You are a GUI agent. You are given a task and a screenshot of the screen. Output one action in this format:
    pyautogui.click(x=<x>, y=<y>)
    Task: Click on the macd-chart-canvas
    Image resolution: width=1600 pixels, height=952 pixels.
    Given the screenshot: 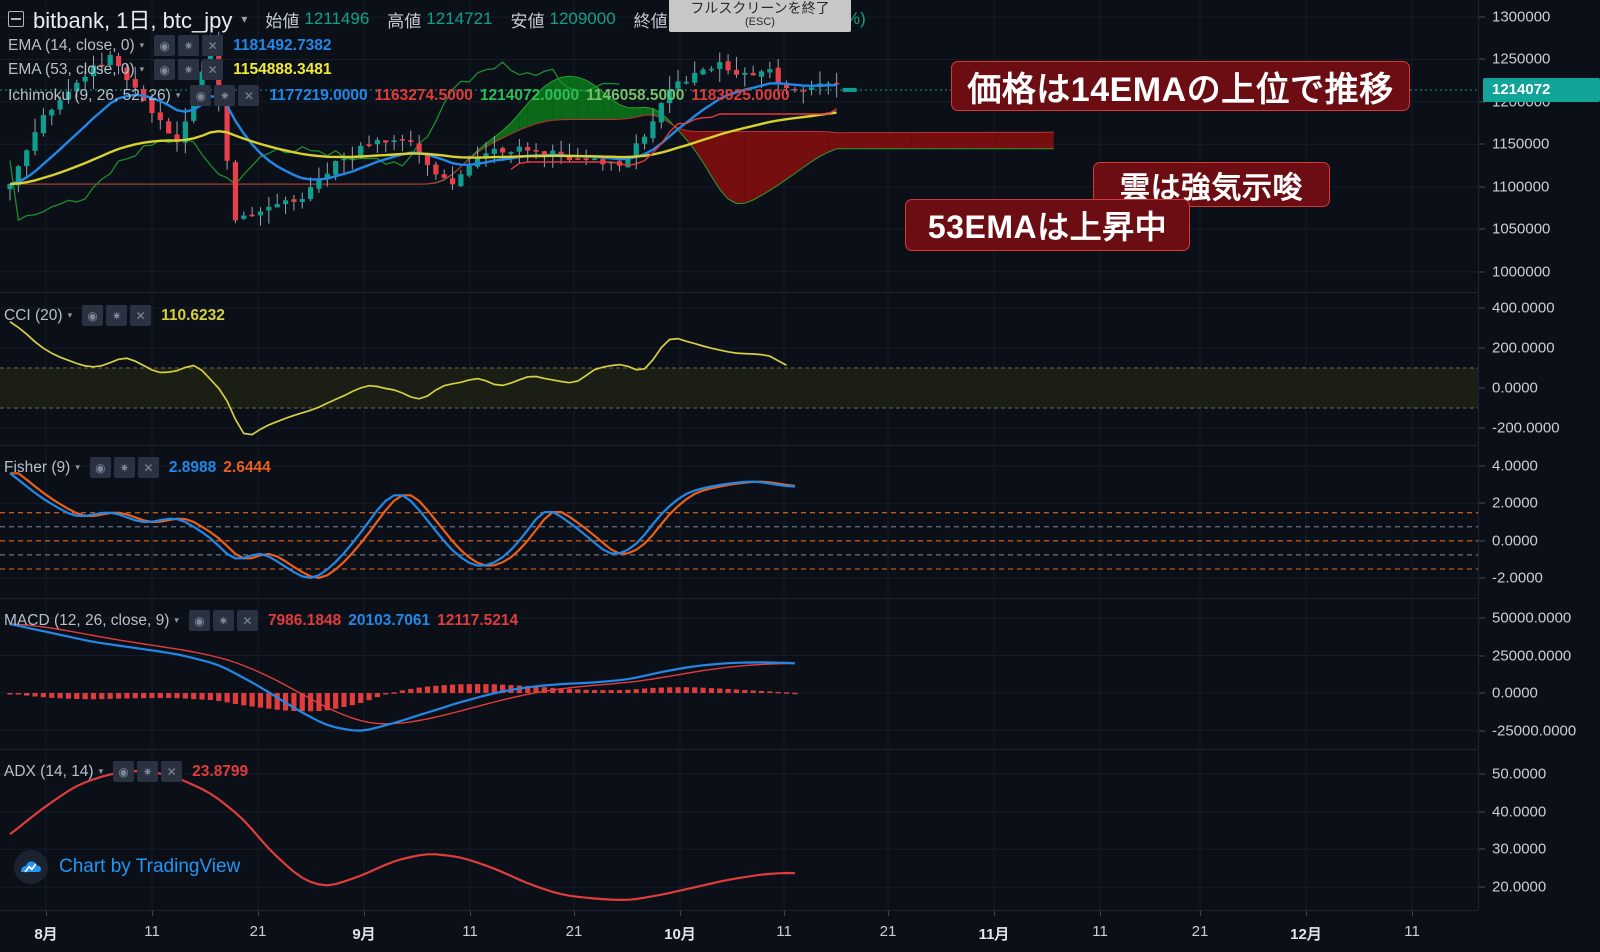 What is the action you would take?
    pyautogui.click(x=739, y=674)
    